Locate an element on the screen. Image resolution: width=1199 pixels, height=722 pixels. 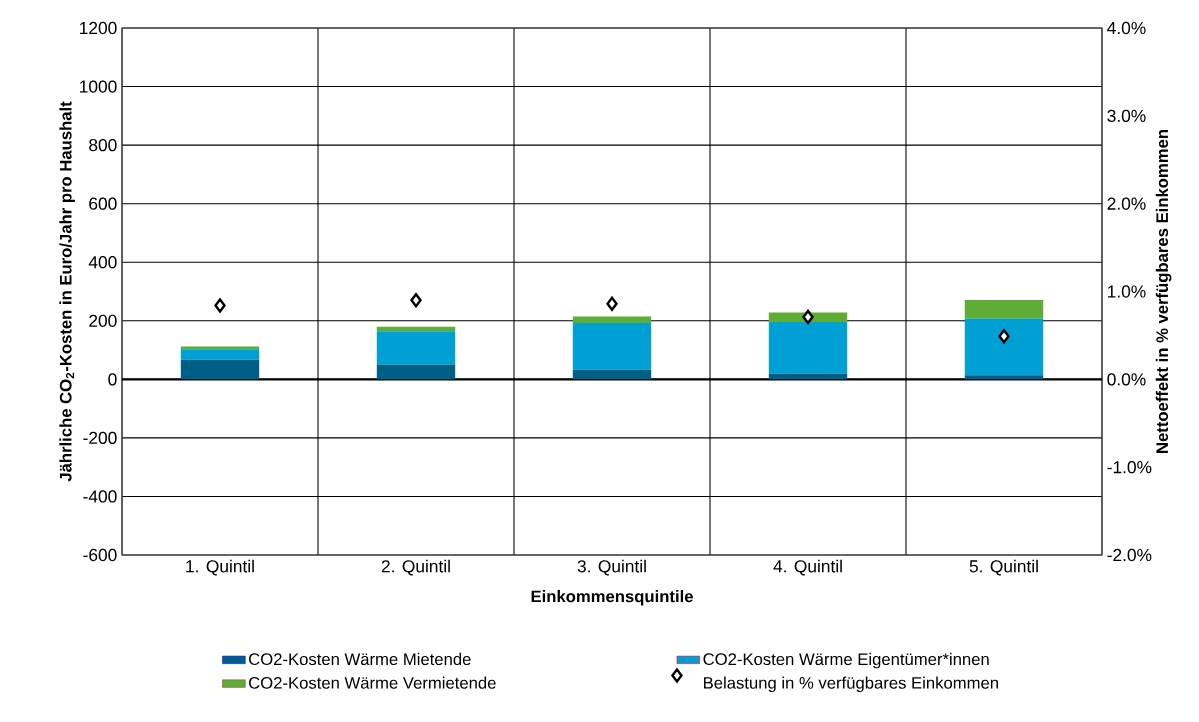
y-axis-title: Jährliche CO$_{2}$-Kosten in Euro/Jahr pro Haushalt is located at coordinates (67, 291).